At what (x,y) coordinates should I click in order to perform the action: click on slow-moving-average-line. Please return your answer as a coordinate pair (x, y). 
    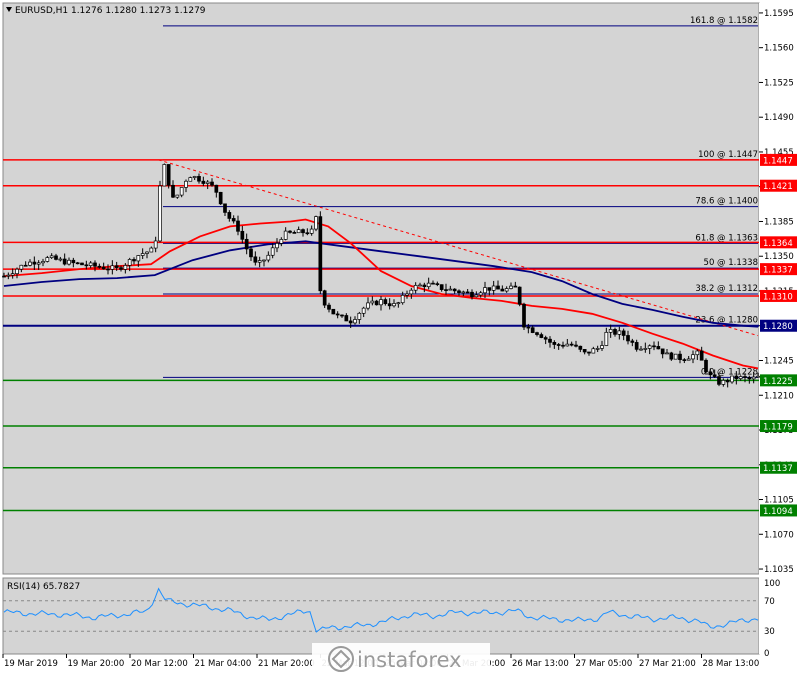
    Looking at the image, I should click on (381, 284).